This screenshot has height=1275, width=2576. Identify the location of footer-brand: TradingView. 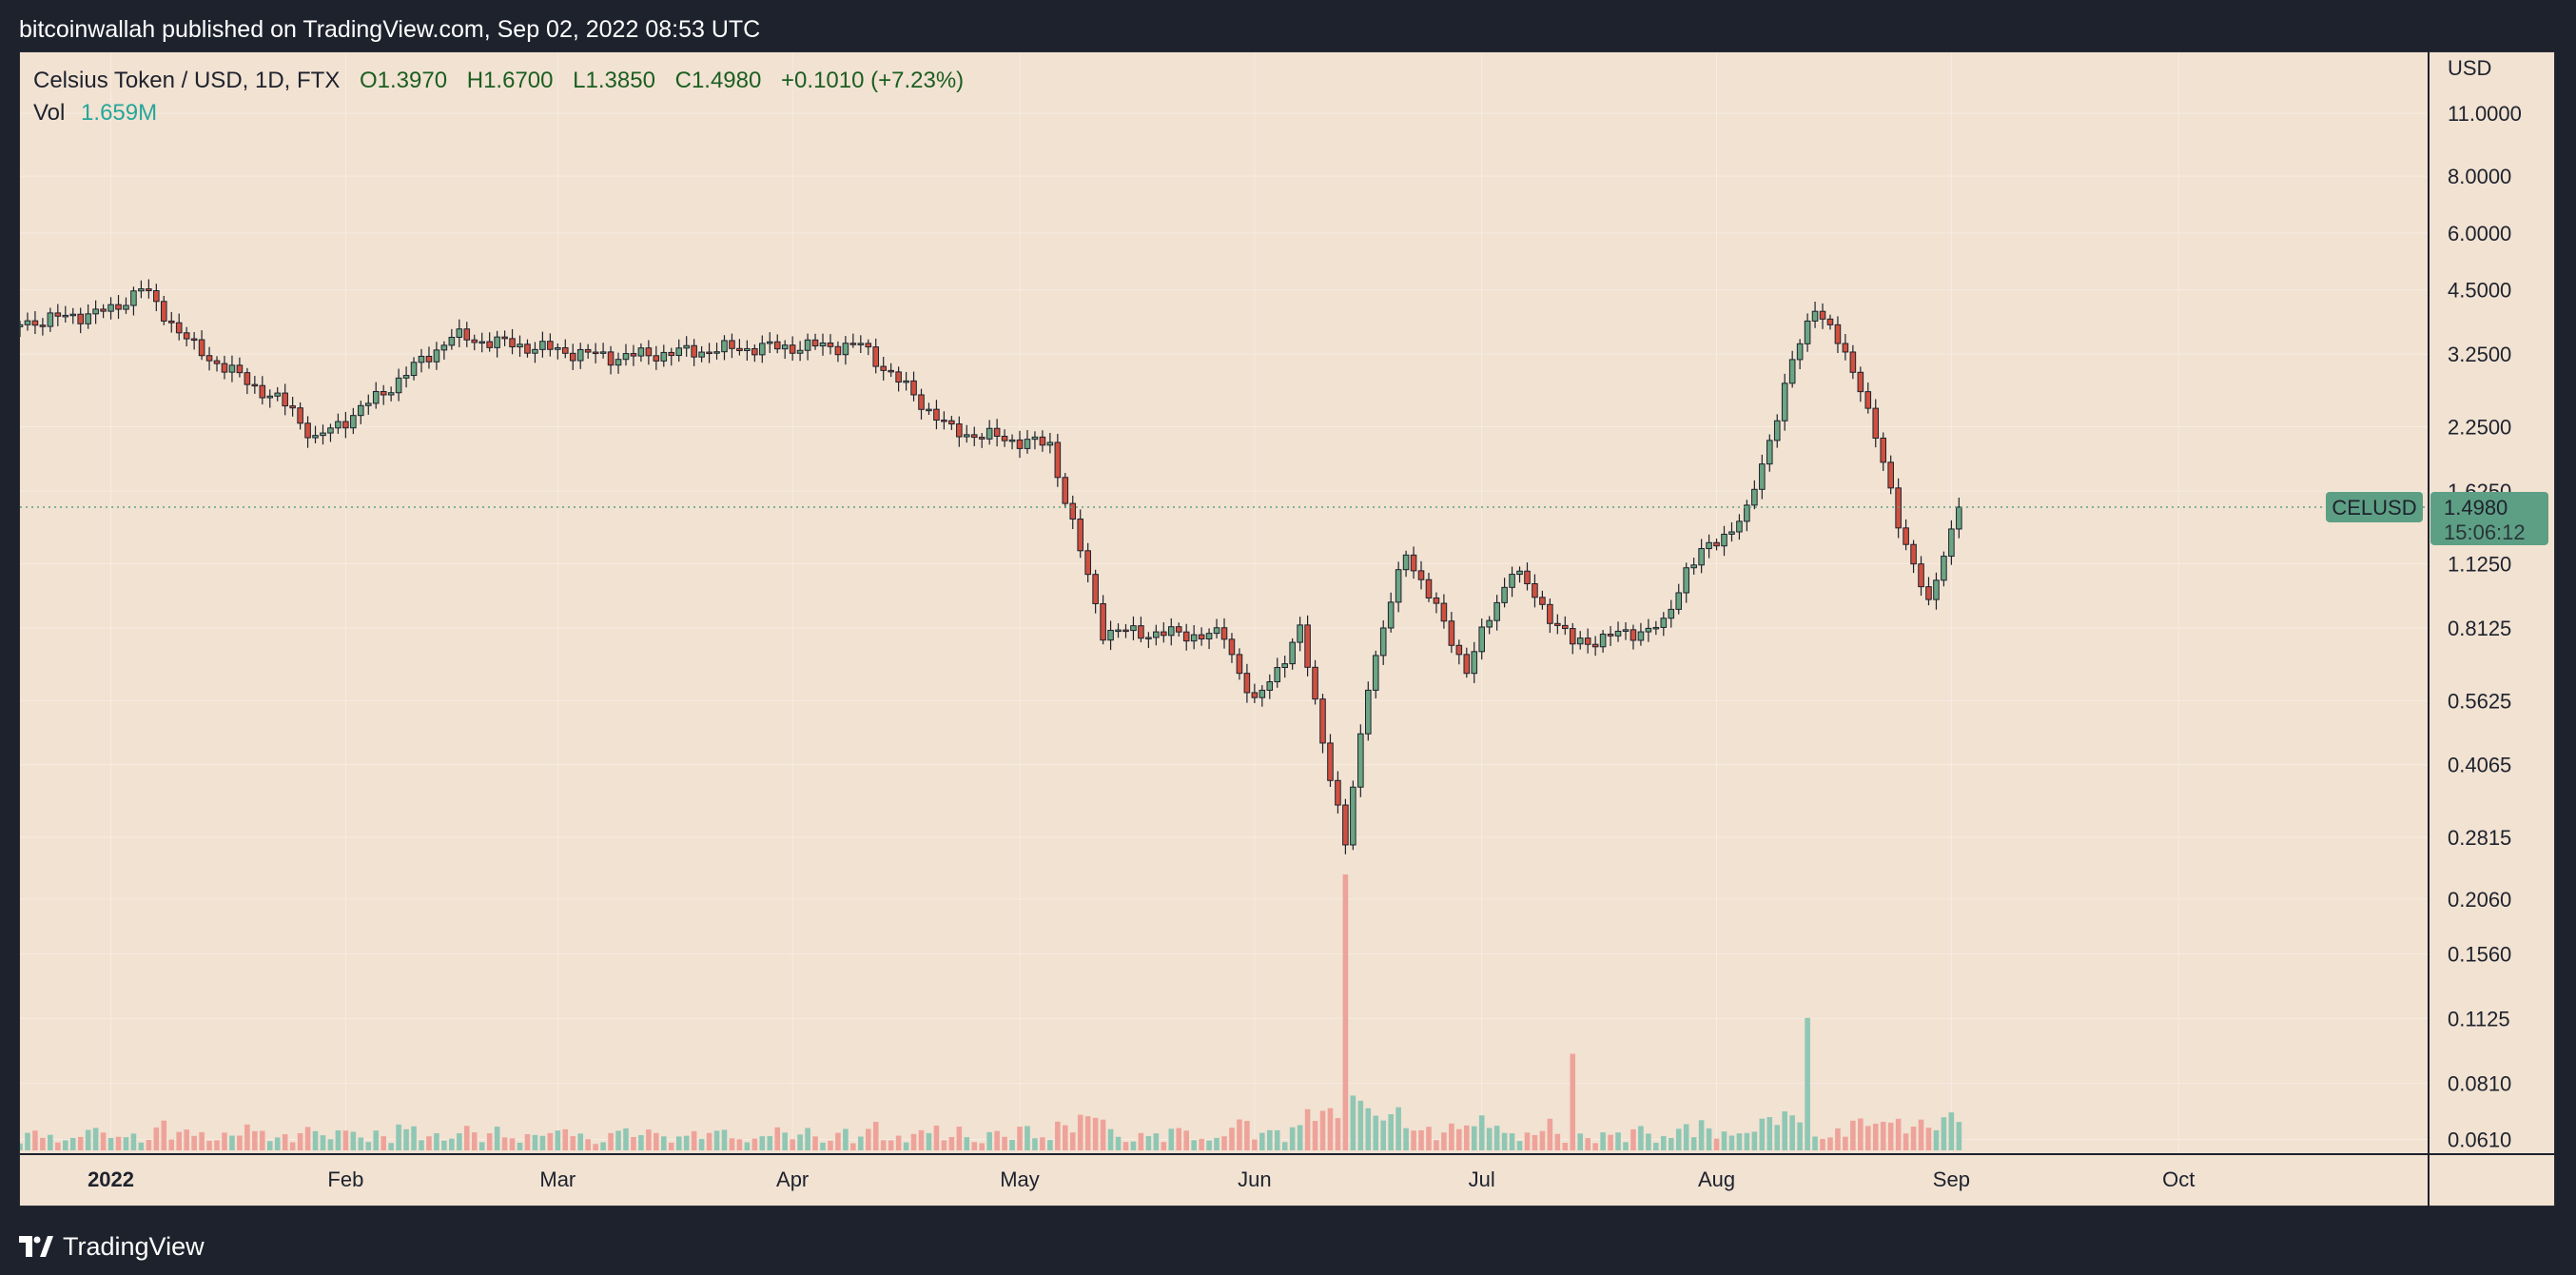
(112, 1246).